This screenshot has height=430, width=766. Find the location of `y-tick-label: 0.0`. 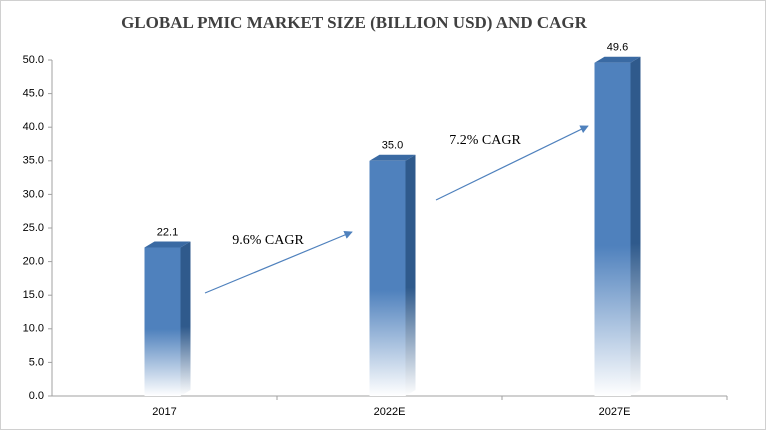

y-tick-label: 0.0 is located at coordinates (36, 396).